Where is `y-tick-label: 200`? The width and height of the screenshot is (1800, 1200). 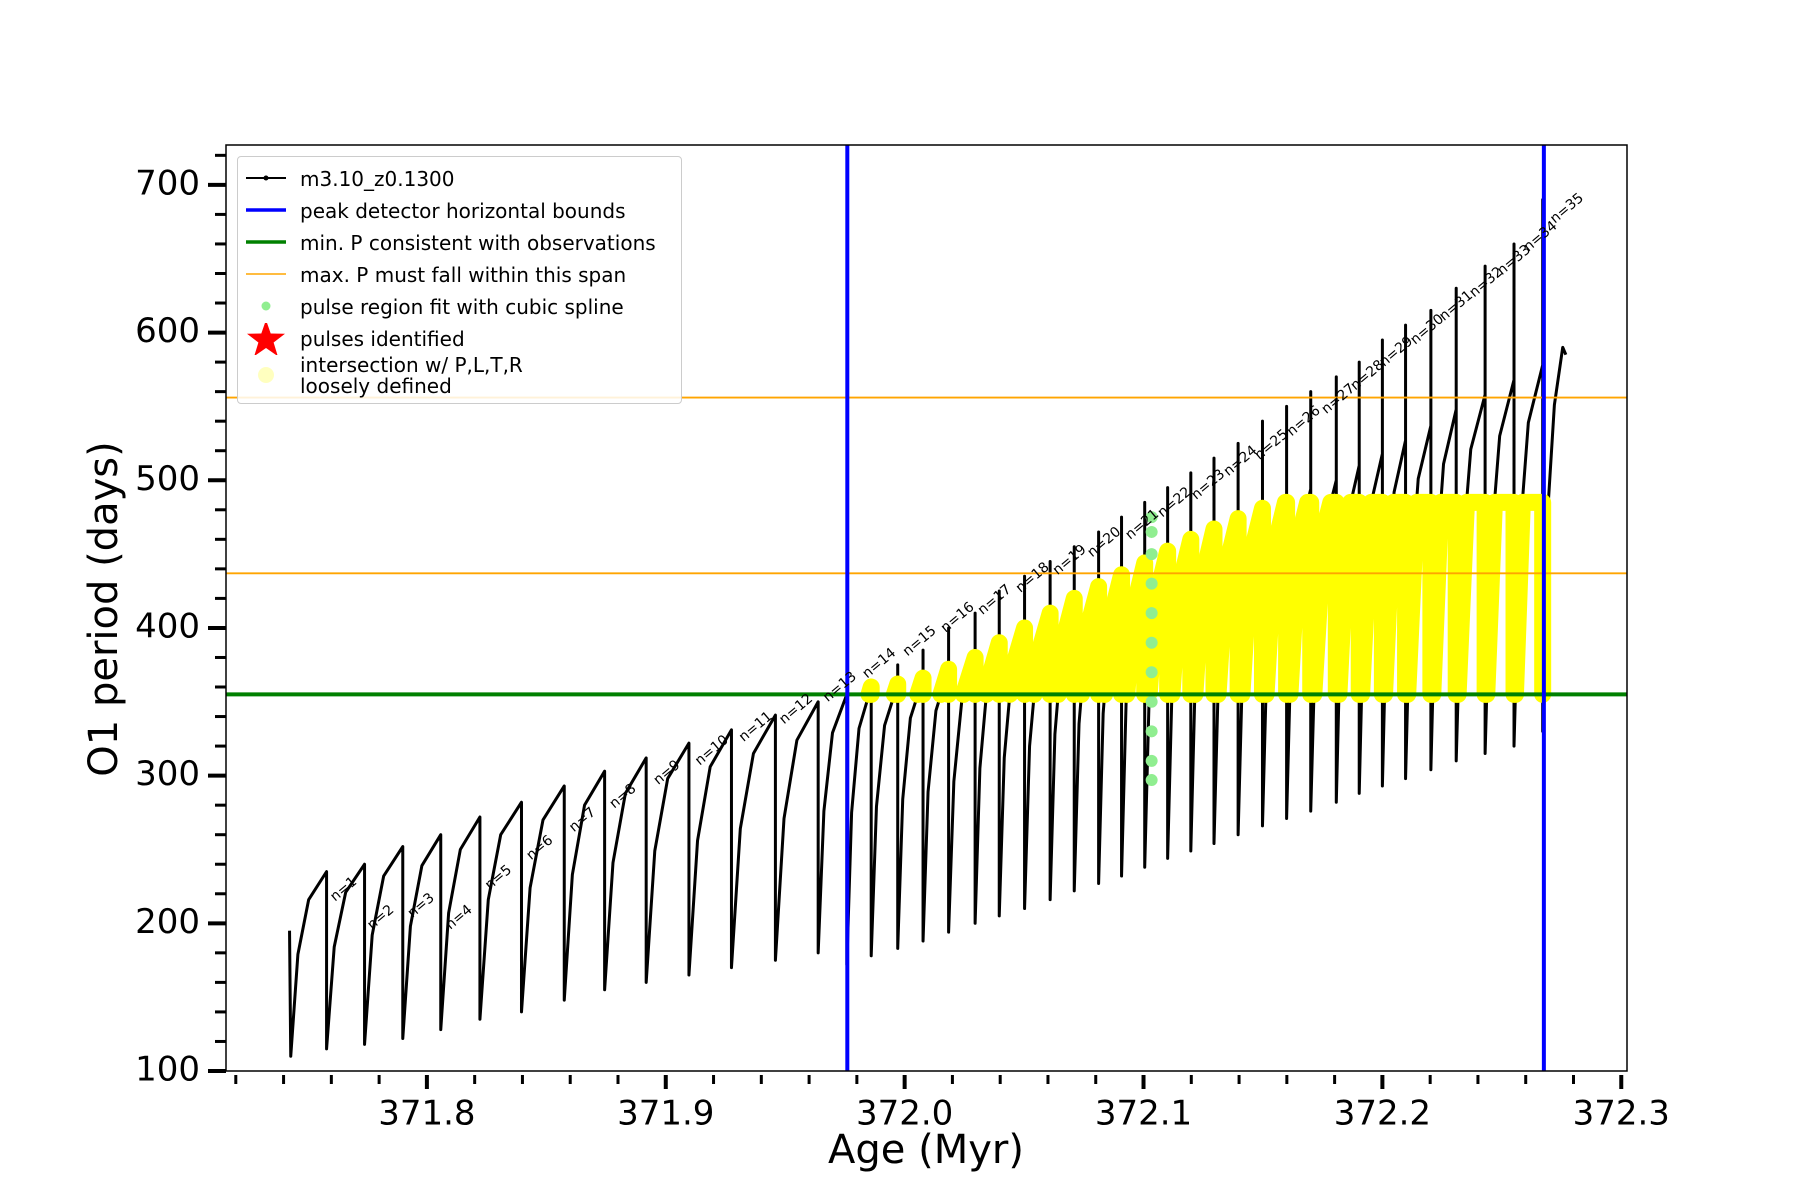 y-tick-label: 200 is located at coordinates (167, 922).